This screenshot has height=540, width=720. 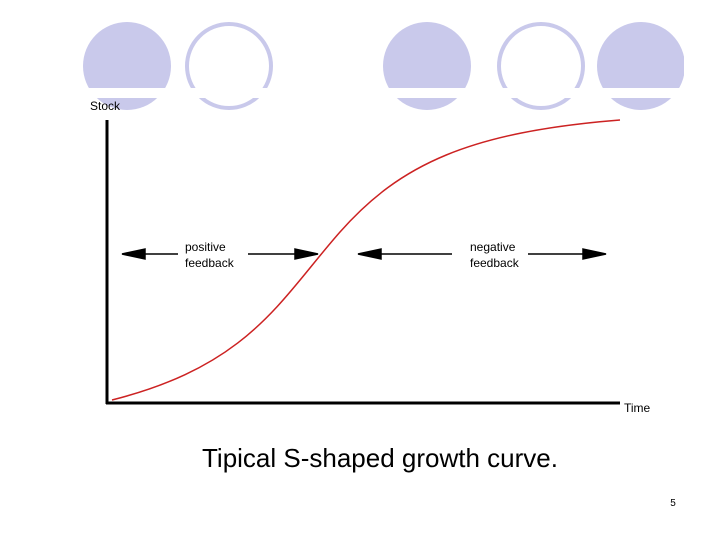 I want to click on page-number: 5, so click(x=673, y=503).